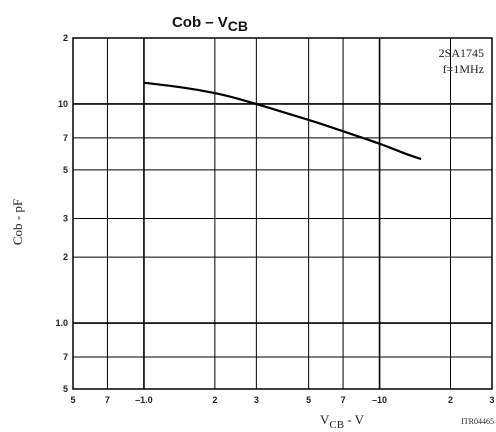 The height and width of the screenshot is (432, 496). Describe the element at coordinates (282, 121) in the screenshot. I see `cob-curve` at that location.